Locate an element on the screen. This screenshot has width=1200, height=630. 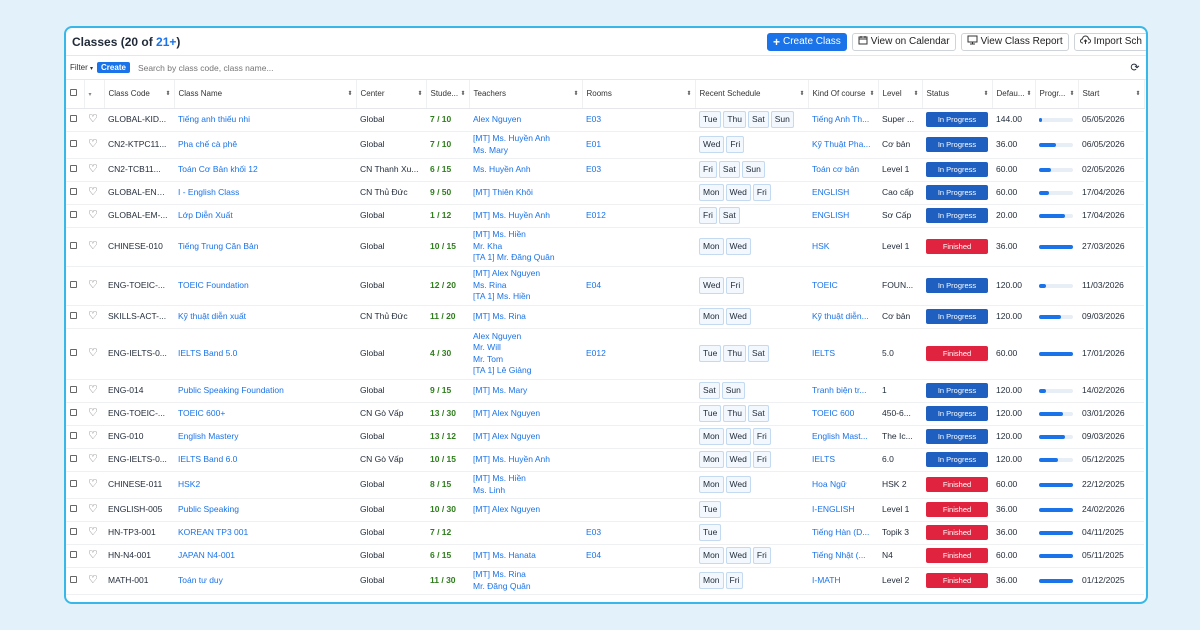
teacher-link: [TA 1] Lê Giảng is located at coordinates (502, 370).